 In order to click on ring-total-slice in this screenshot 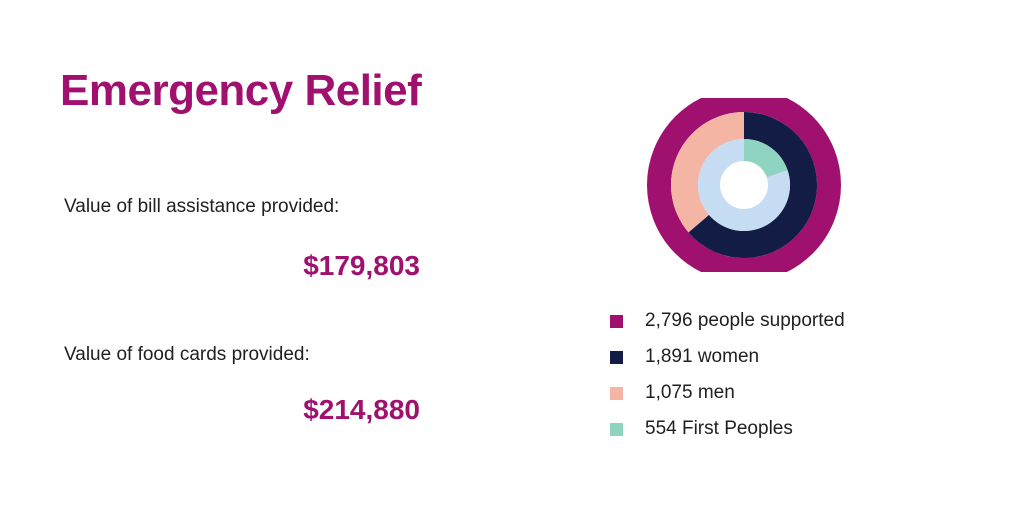, I will do `click(744, 185)`.